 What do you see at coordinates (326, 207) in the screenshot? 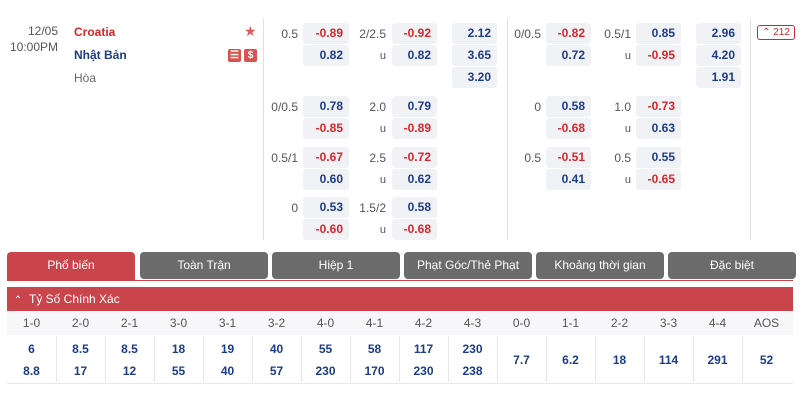
I see `handicap-home-odd: 0.53` at bounding box center [326, 207].